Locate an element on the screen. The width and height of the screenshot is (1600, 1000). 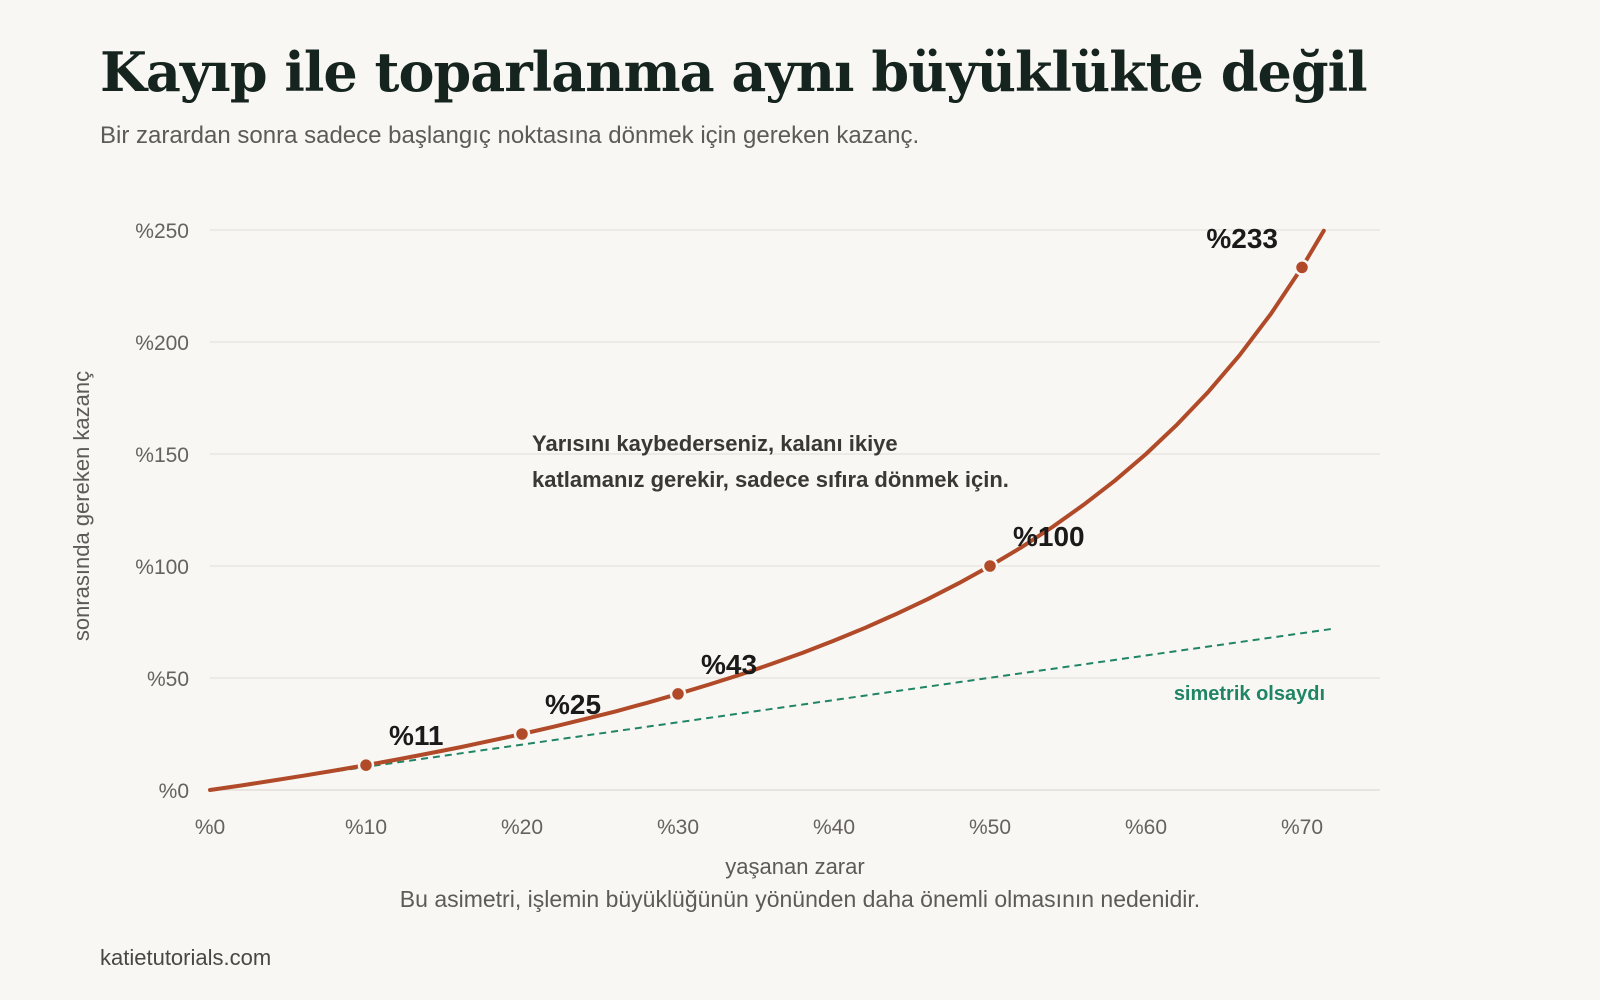
y-tick-label: %250 is located at coordinates (162, 231).